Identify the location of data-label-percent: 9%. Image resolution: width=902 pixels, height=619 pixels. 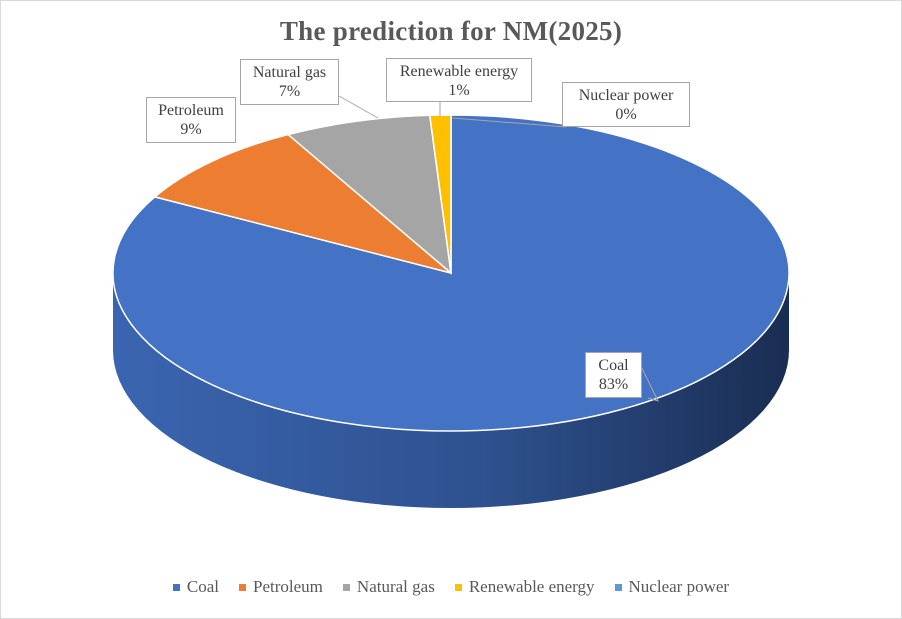
(191, 129).